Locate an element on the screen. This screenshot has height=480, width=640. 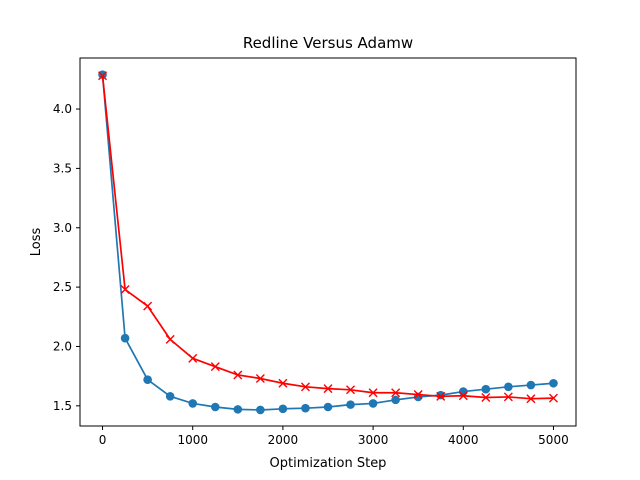
y-tick-label: 3.0 is located at coordinates (62, 228).